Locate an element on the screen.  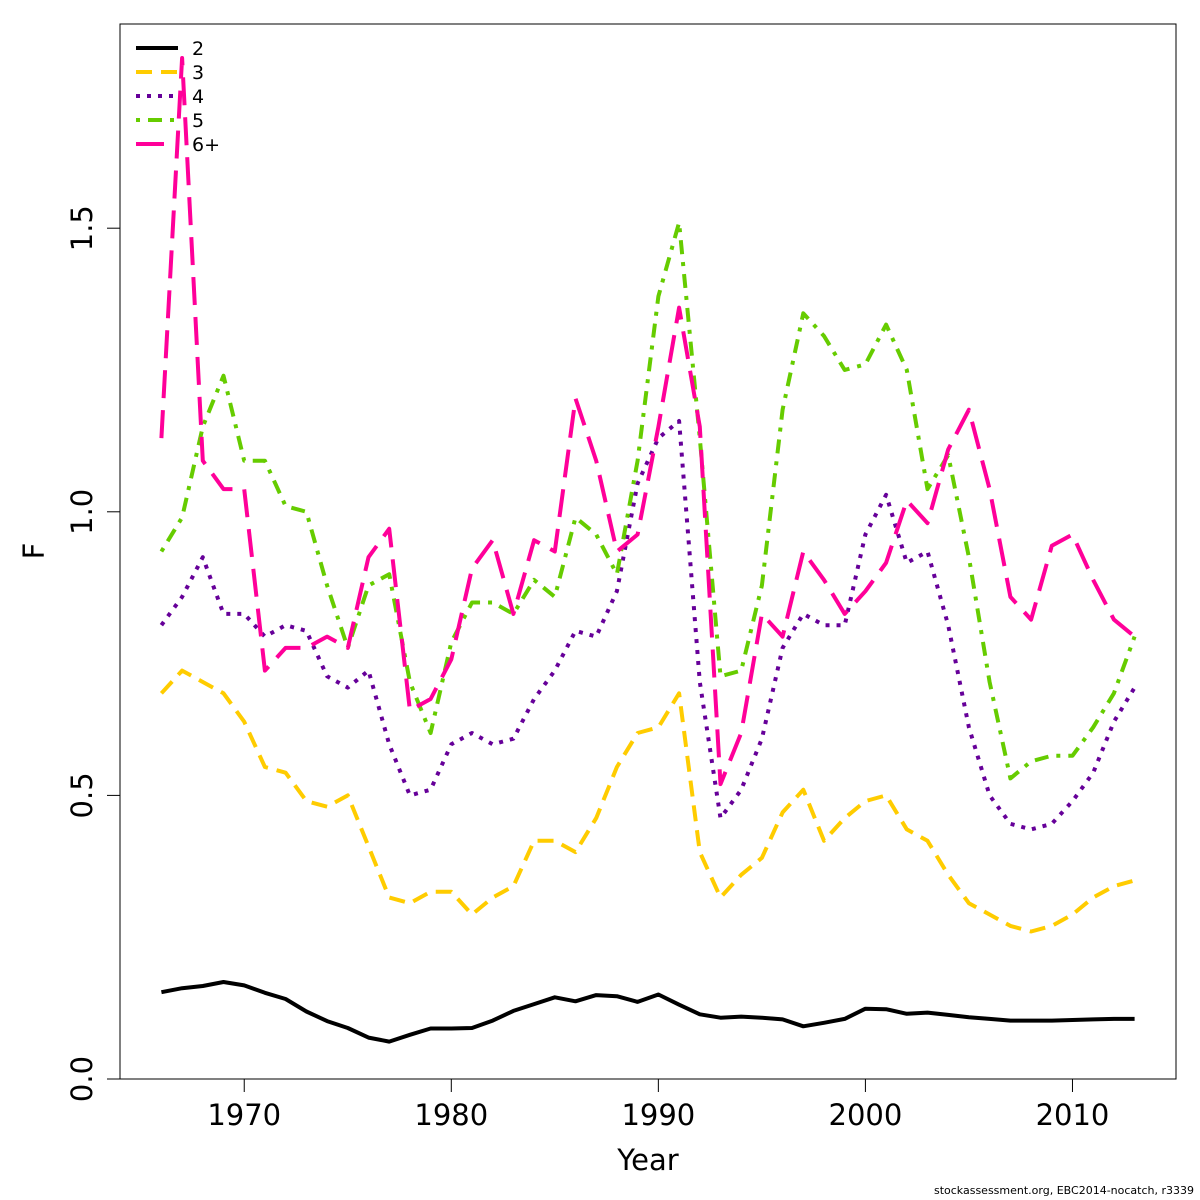
x-tick-label: 1990 is located at coordinates (658, 1115).